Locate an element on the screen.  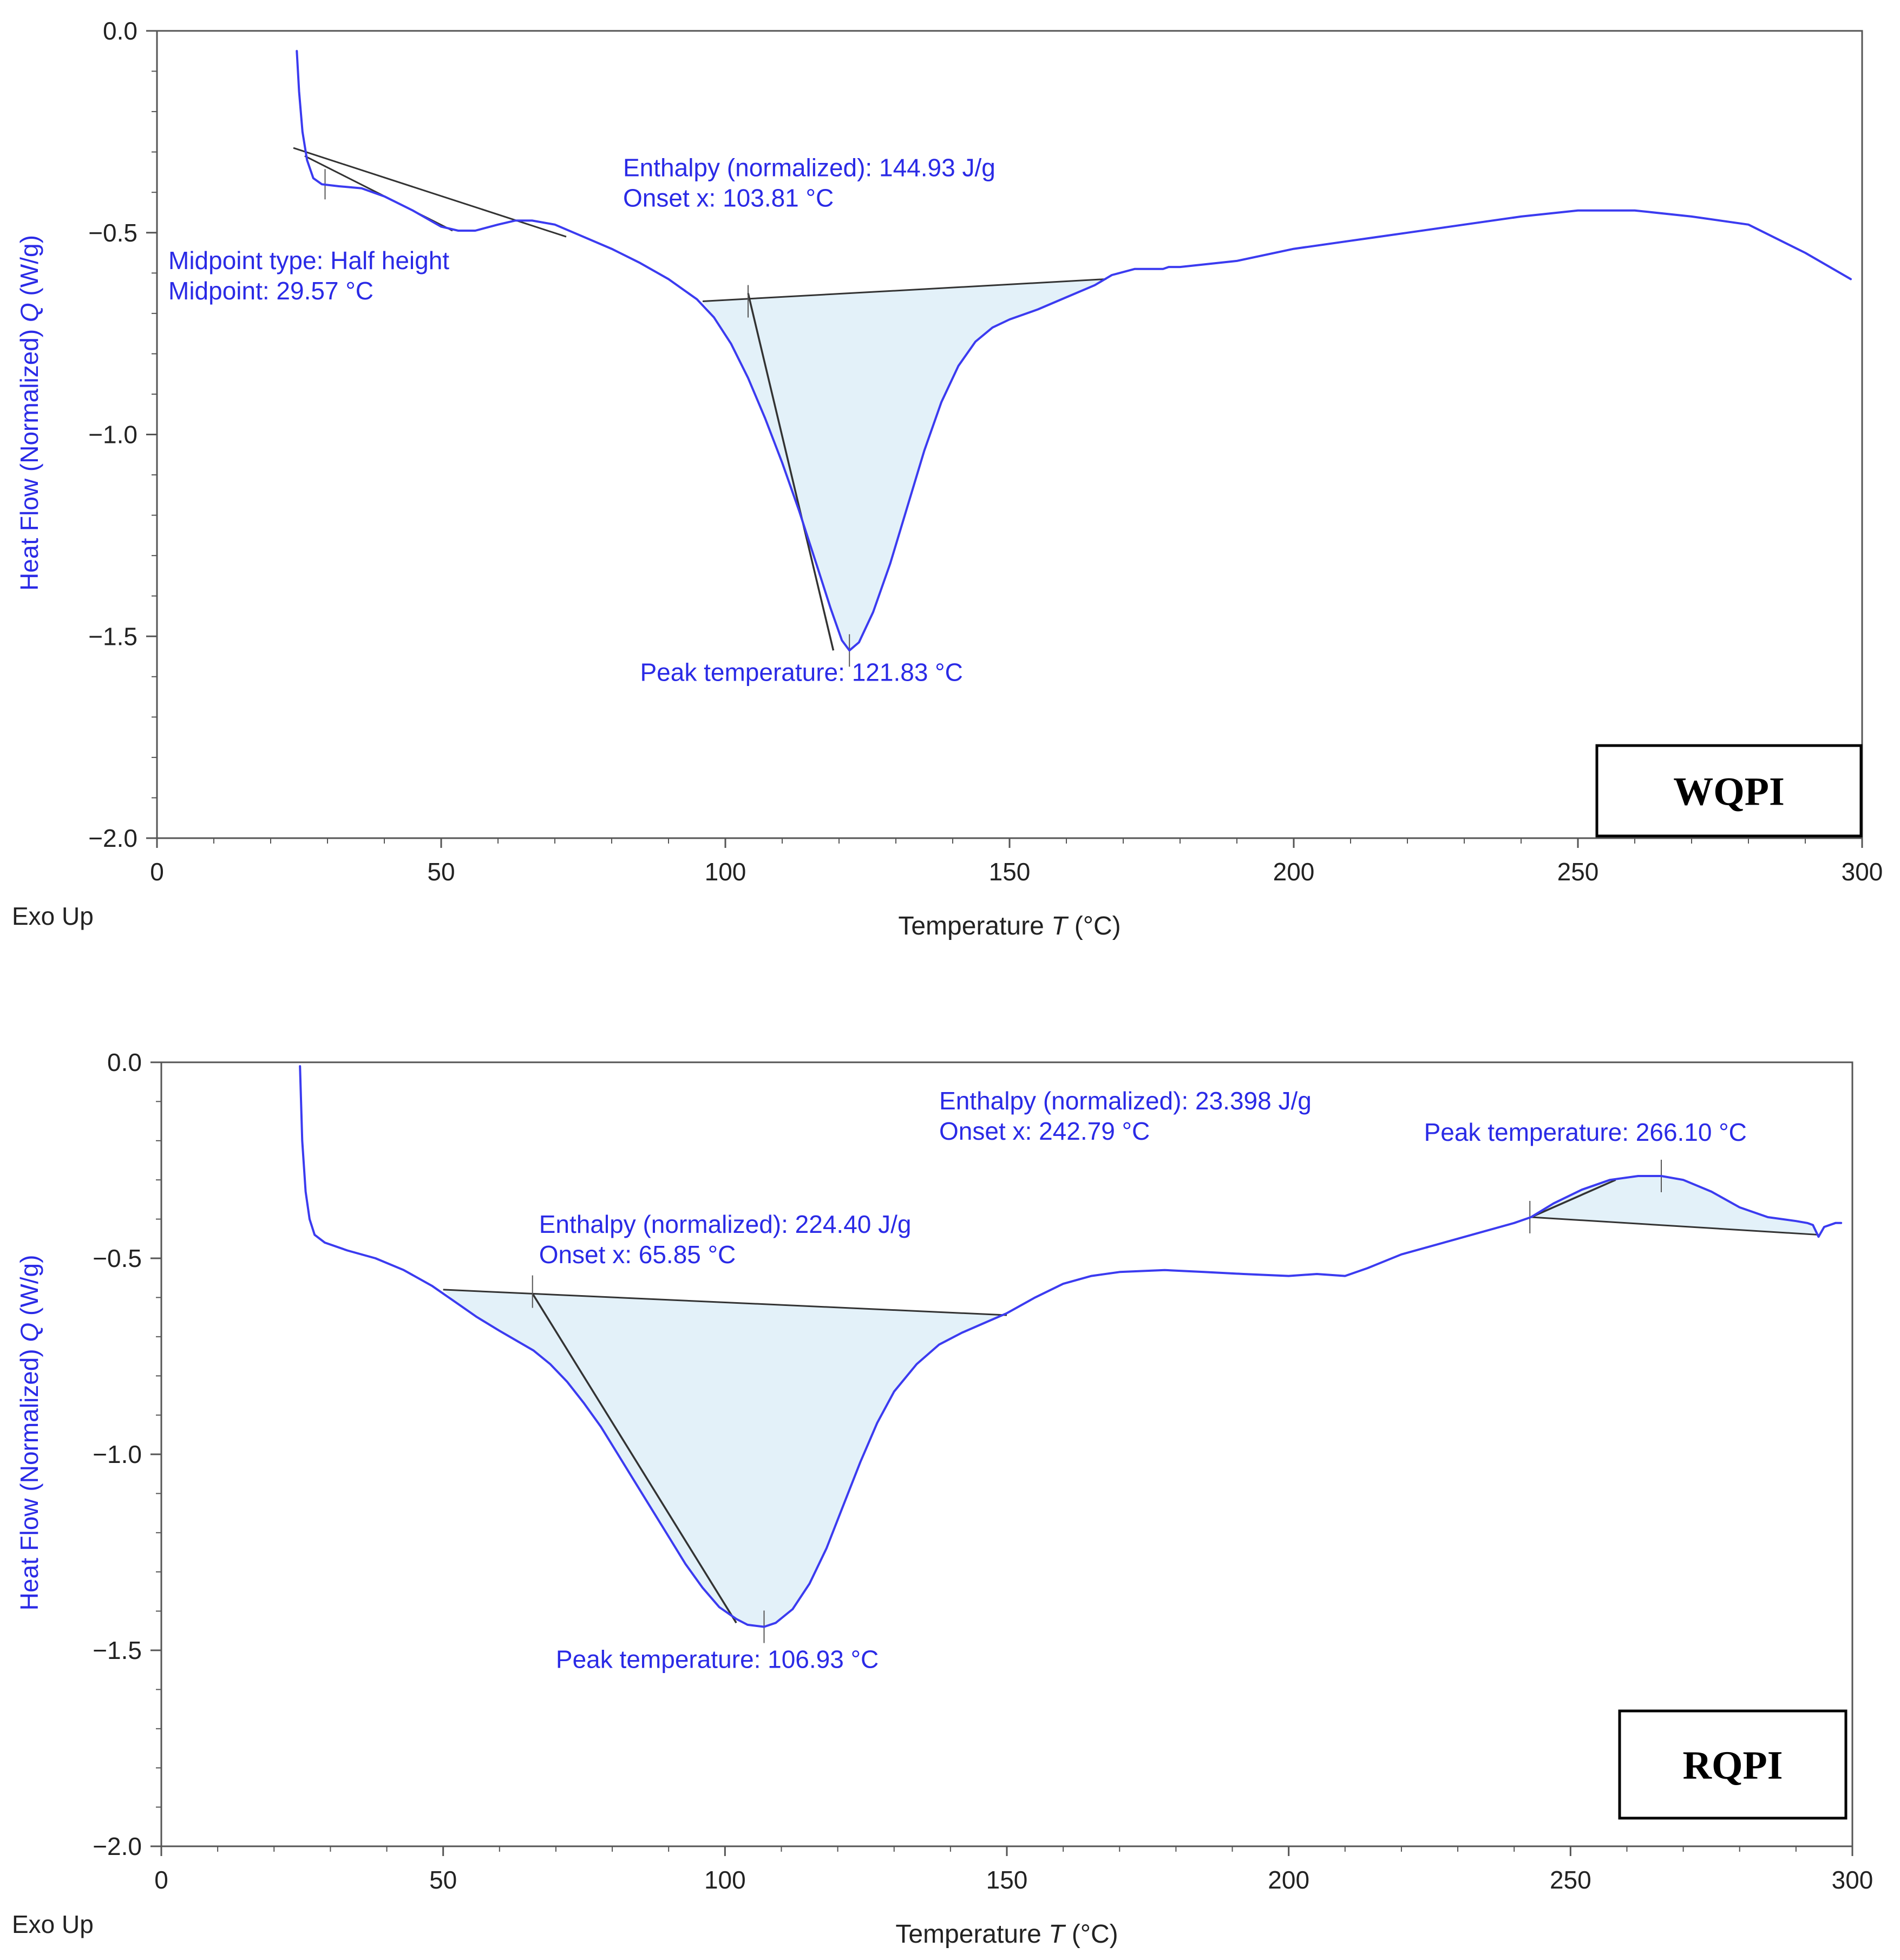
annotation-3-line-1: Enthalpy (normalized): 224.40 J/g is located at coordinates (725, 1224).